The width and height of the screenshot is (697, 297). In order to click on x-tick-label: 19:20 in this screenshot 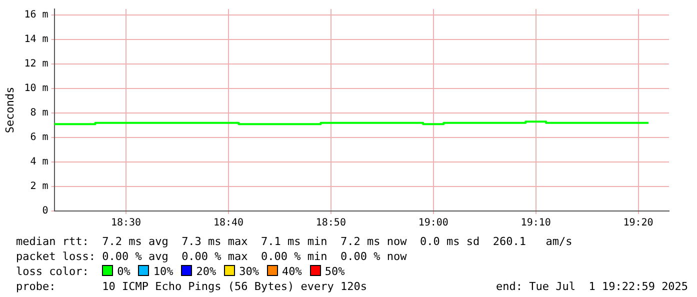, I will do `click(638, 223)`.